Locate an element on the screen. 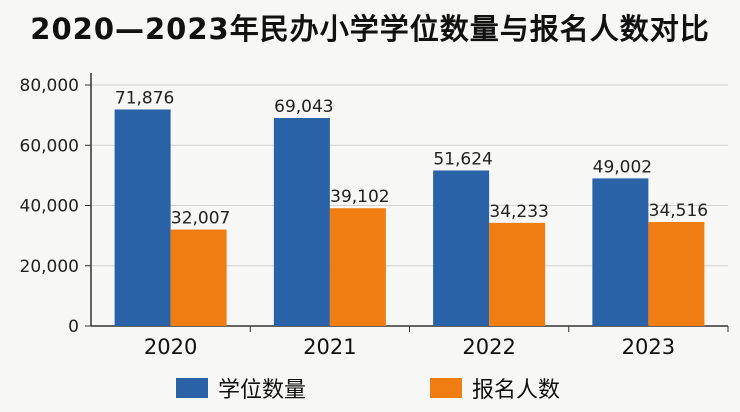 The height and width of the screenshot is (412, 740). legend-label-seats: 学位数量 is located at coordinates (262, 390).